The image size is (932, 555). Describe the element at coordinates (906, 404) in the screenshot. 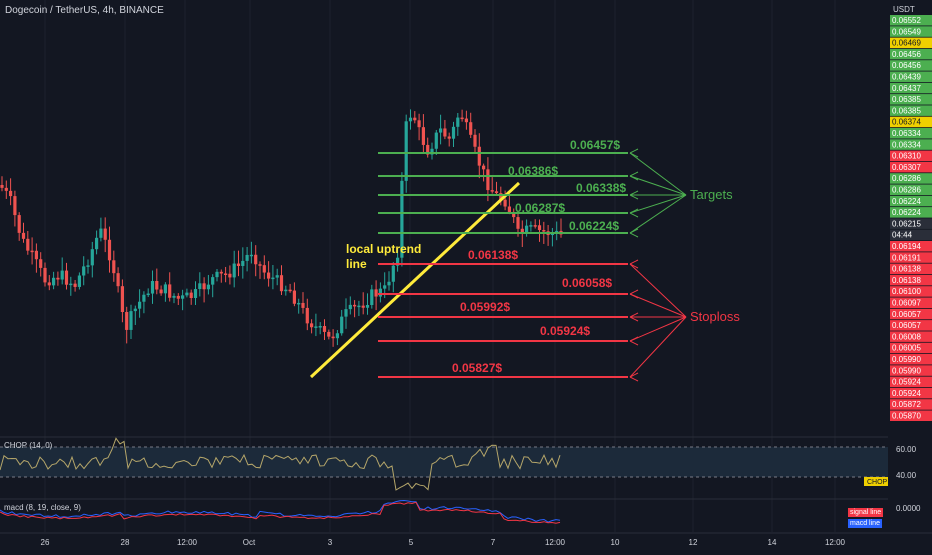

I see `price-tick-label: 0.05872` at that location.